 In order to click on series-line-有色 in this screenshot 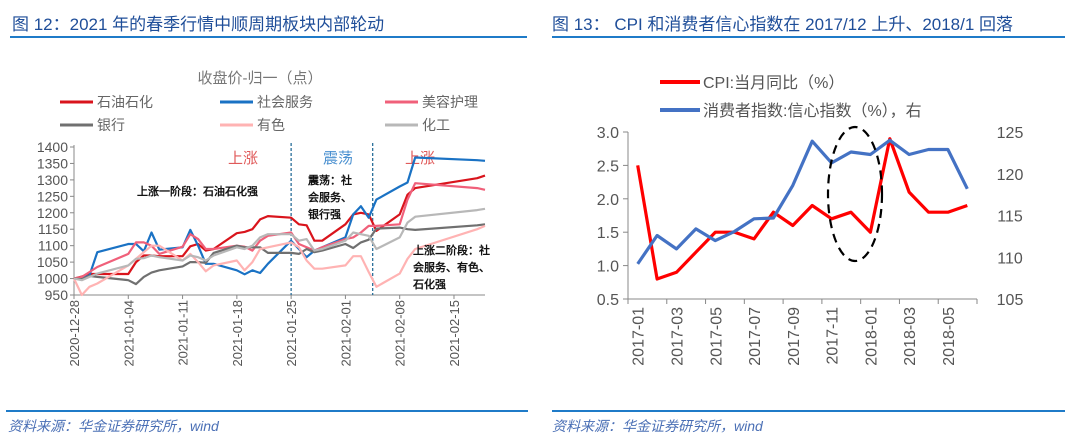, I will do `click(279, 260)`.